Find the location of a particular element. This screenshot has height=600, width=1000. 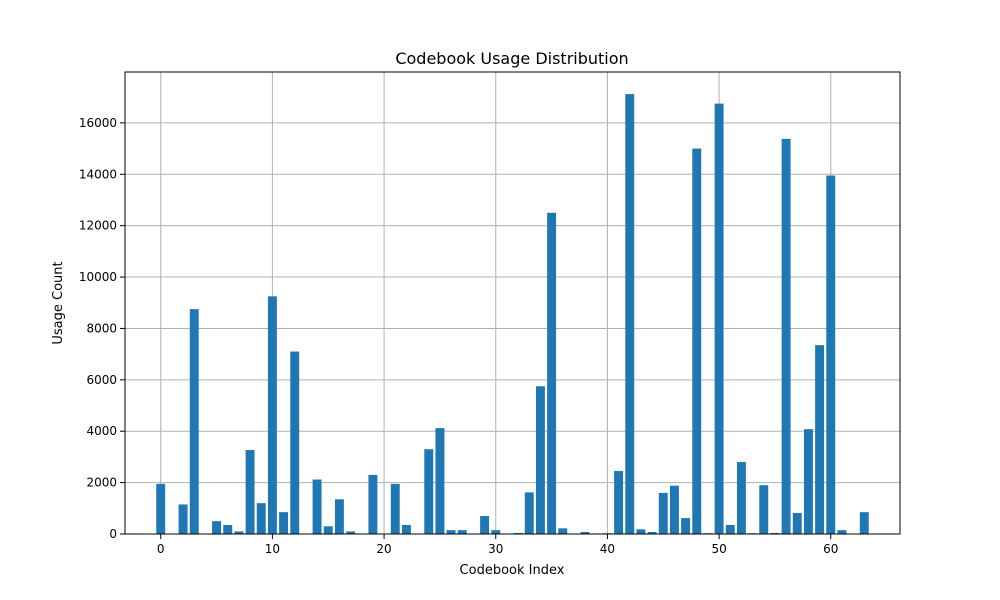

y-tick-label: 10000 is located at coordinates (98, 277).